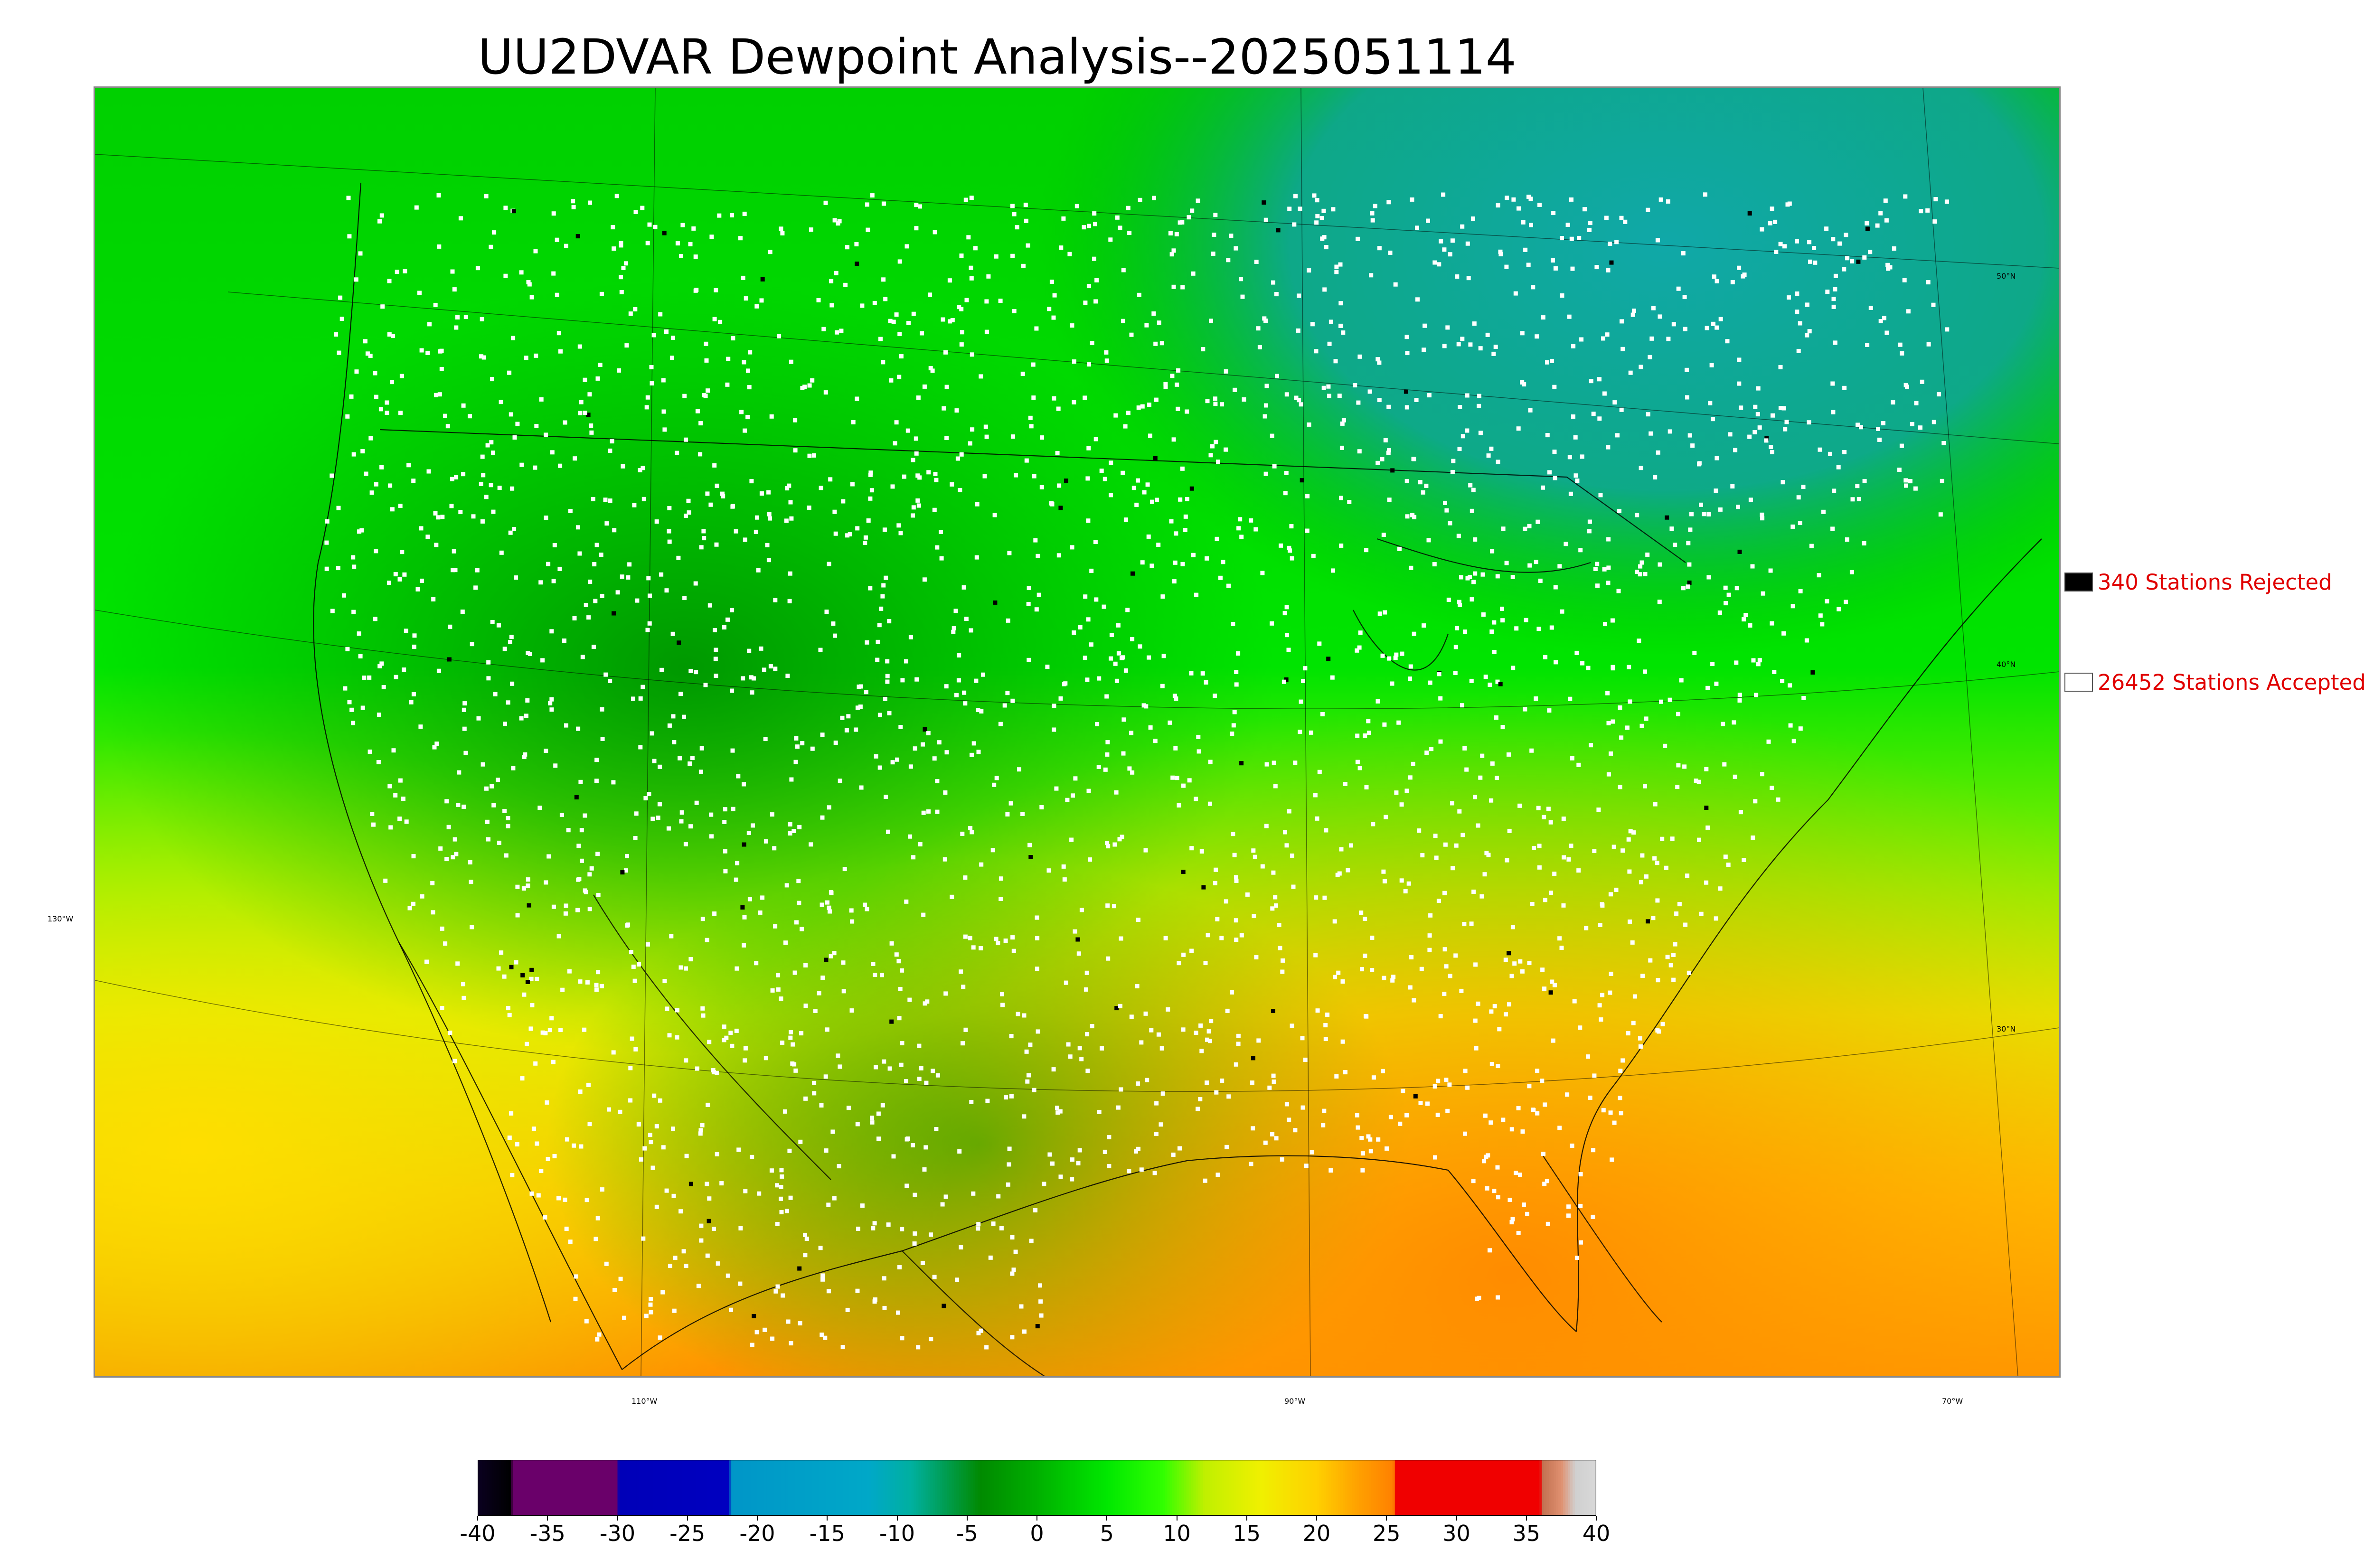 The image size is (2374, 1568). What do you see at coordinates (754, 1316) in the screenshot?
I see `rejected-station-marker` at bounding box center [754, 1316].